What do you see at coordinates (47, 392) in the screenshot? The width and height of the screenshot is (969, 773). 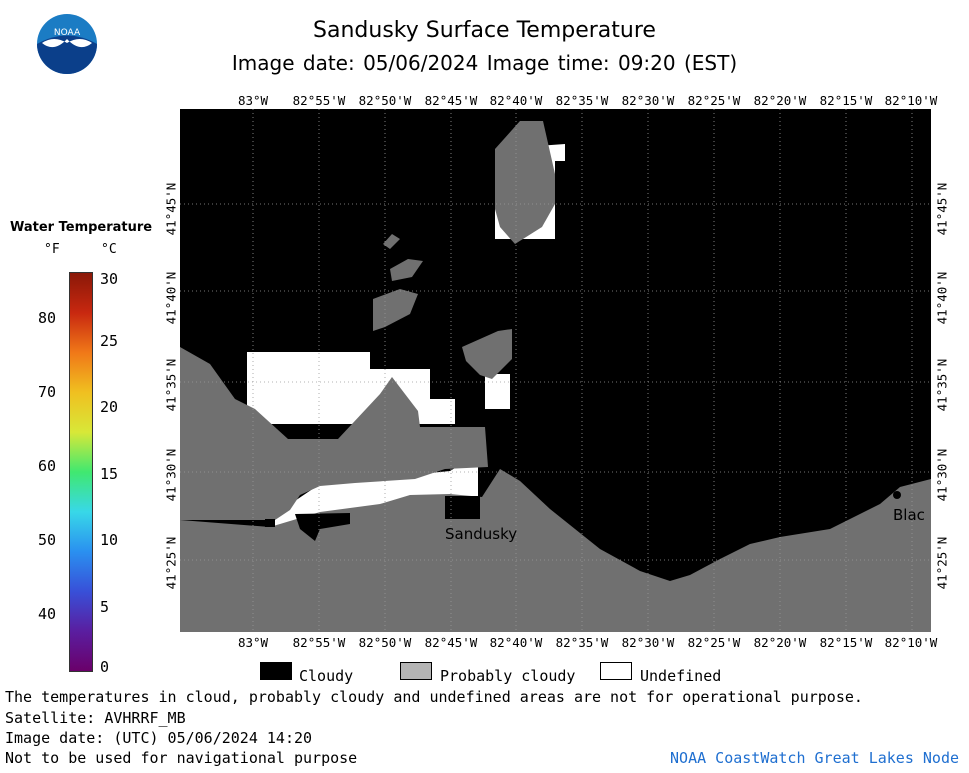 I see `f-tick-label: 70` at bounding box center [47, 392].